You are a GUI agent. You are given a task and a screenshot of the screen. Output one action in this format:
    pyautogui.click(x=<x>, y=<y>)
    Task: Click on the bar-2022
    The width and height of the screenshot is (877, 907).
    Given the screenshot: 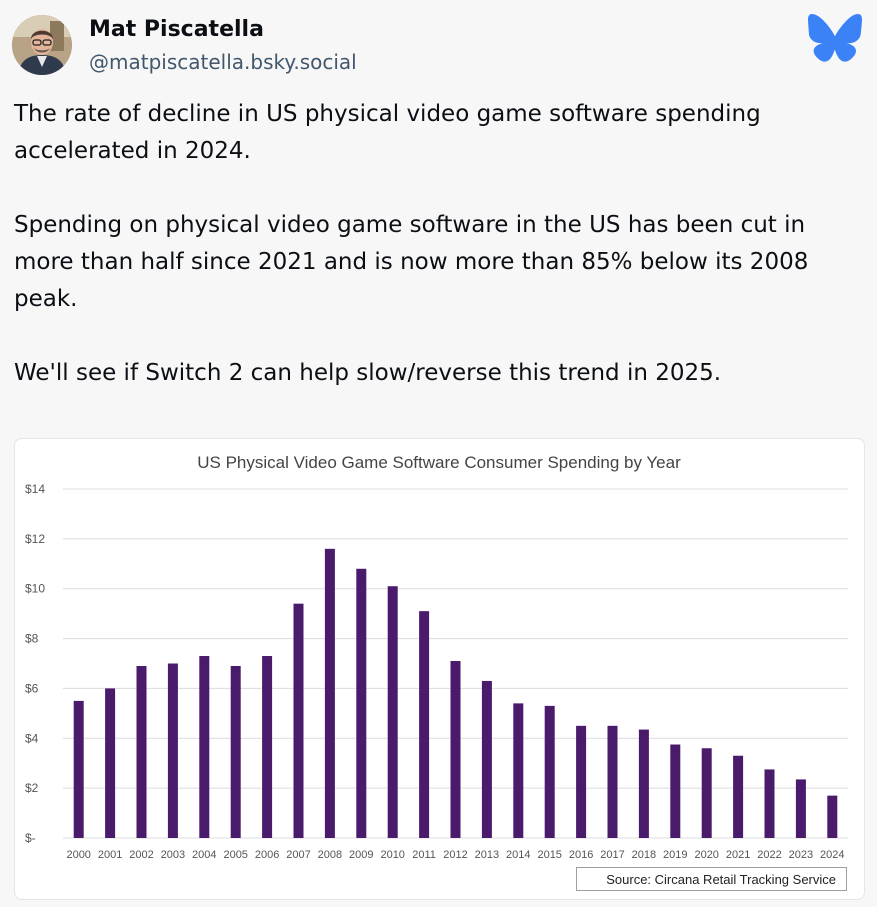 What is the action you would take?
    pyautogui.click(x=769, y=803)
    